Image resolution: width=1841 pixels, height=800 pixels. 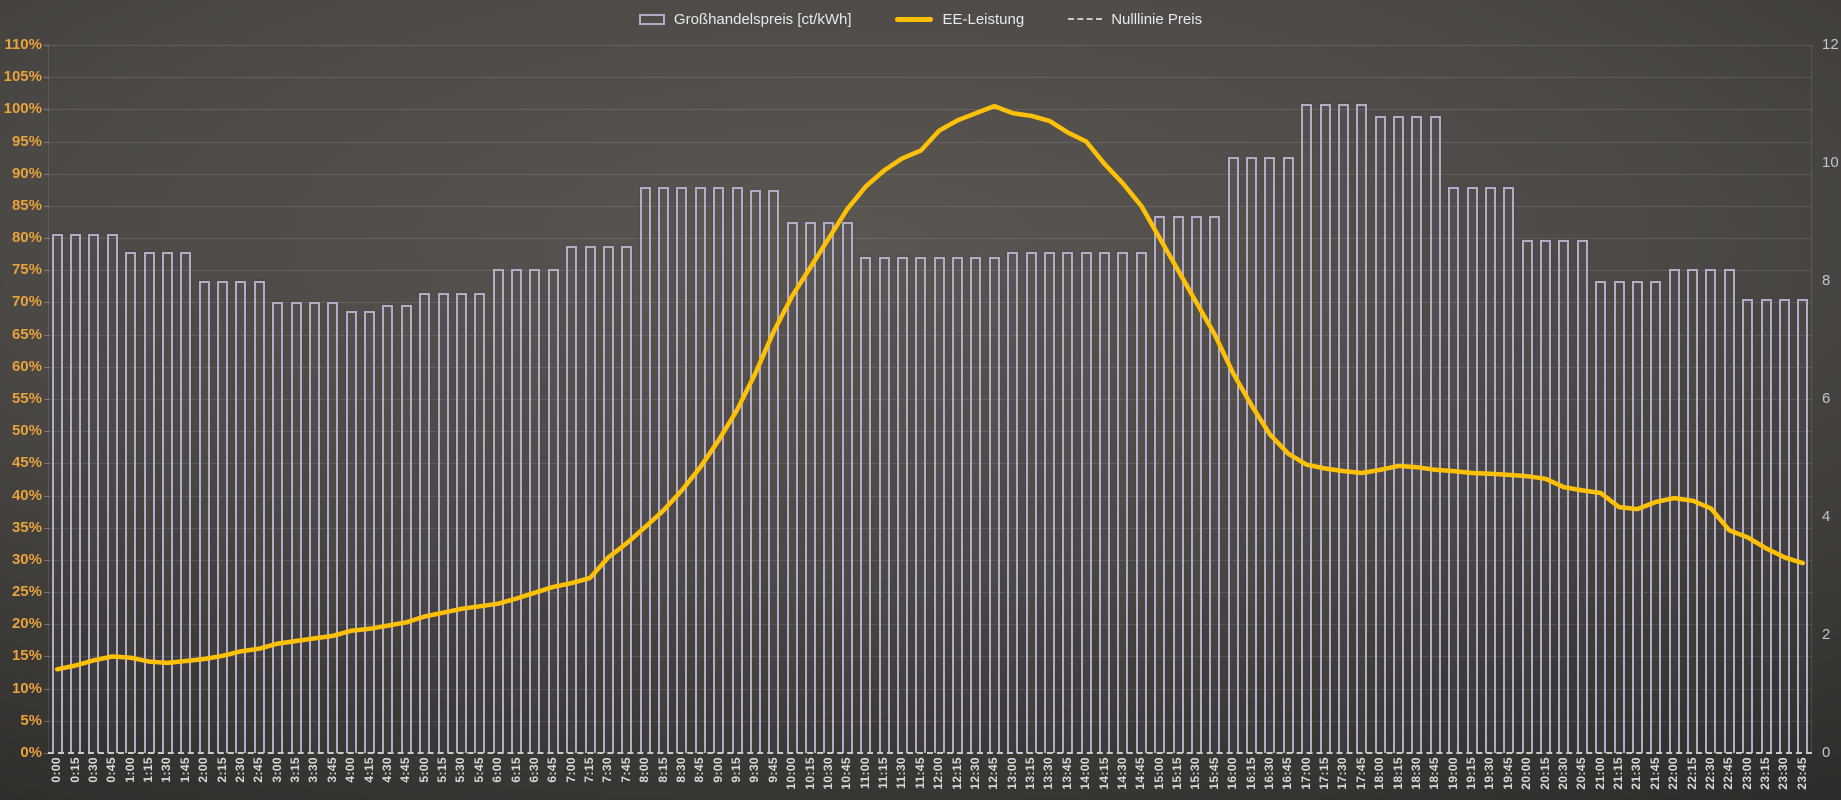 I want to click on legend-item-grosshandelspreis: Großhandelspreis [ct/kWh], so click(x=744, y=19).